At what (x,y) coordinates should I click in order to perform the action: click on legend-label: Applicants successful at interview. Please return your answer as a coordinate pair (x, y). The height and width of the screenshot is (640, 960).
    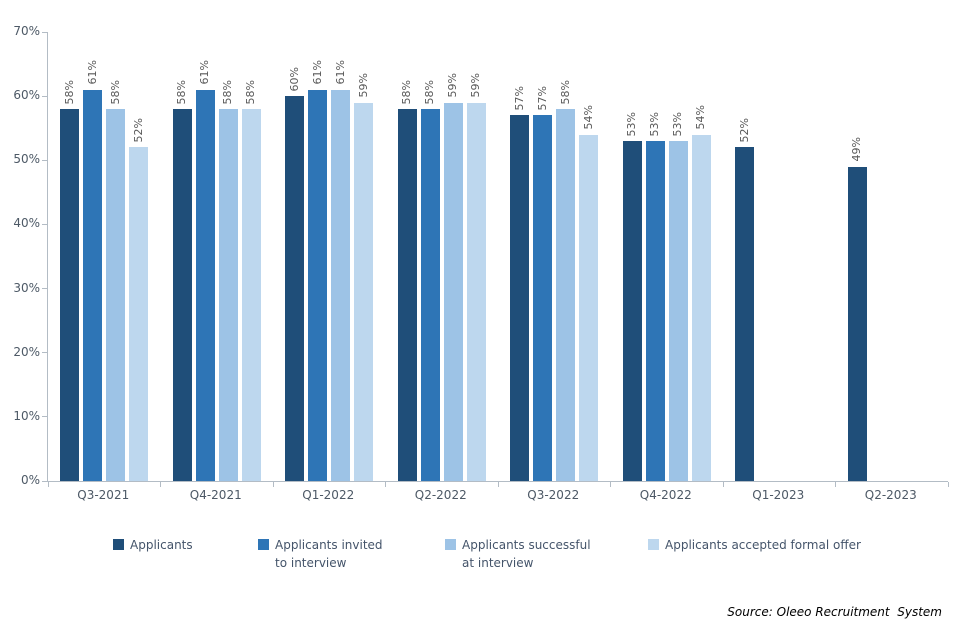
    Looking at the image, I should click on (526, 554).